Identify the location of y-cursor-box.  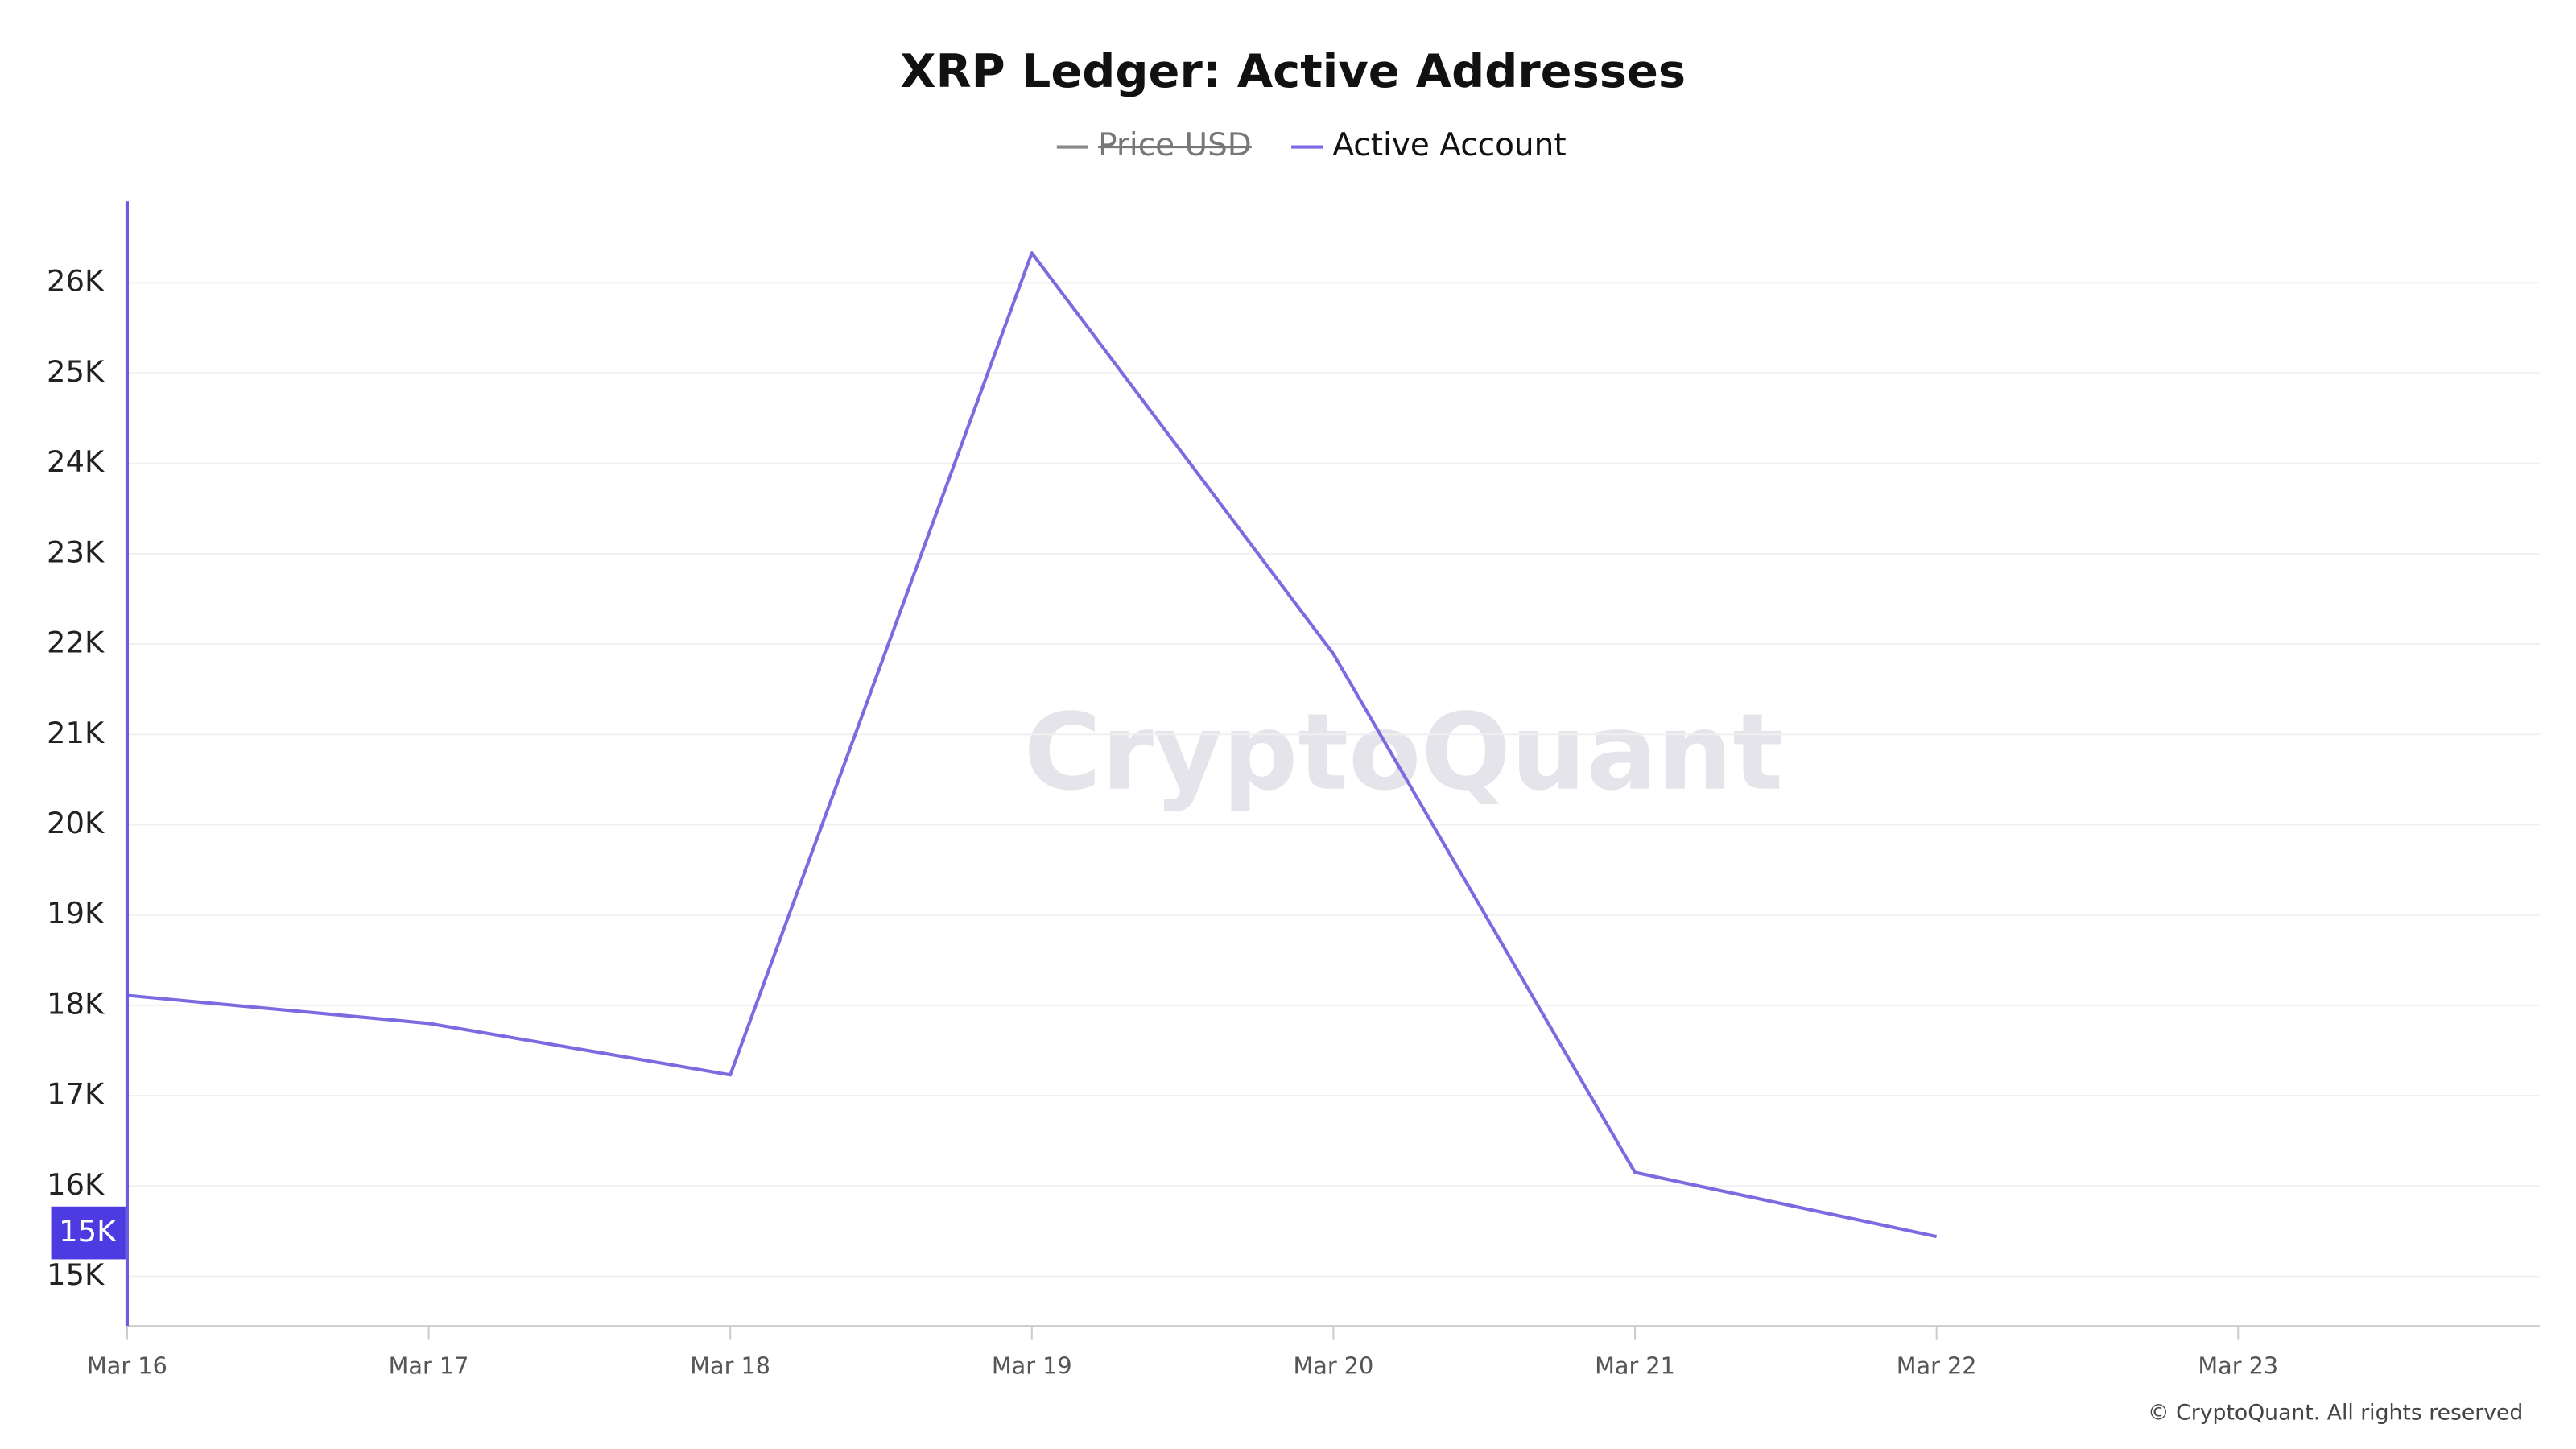
(88, 1233).